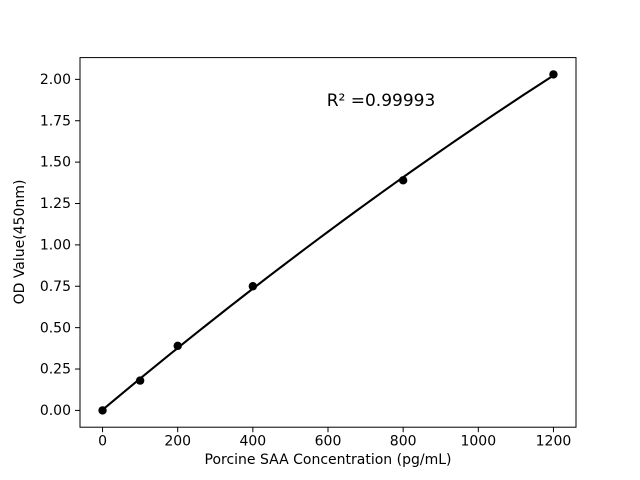 The width and height of the screenshot is (640, 480). What do you see at coordinates (55, 287) in the screenshot?
I see `y-tick-label: 0.75` at bounding box center [55, 287].